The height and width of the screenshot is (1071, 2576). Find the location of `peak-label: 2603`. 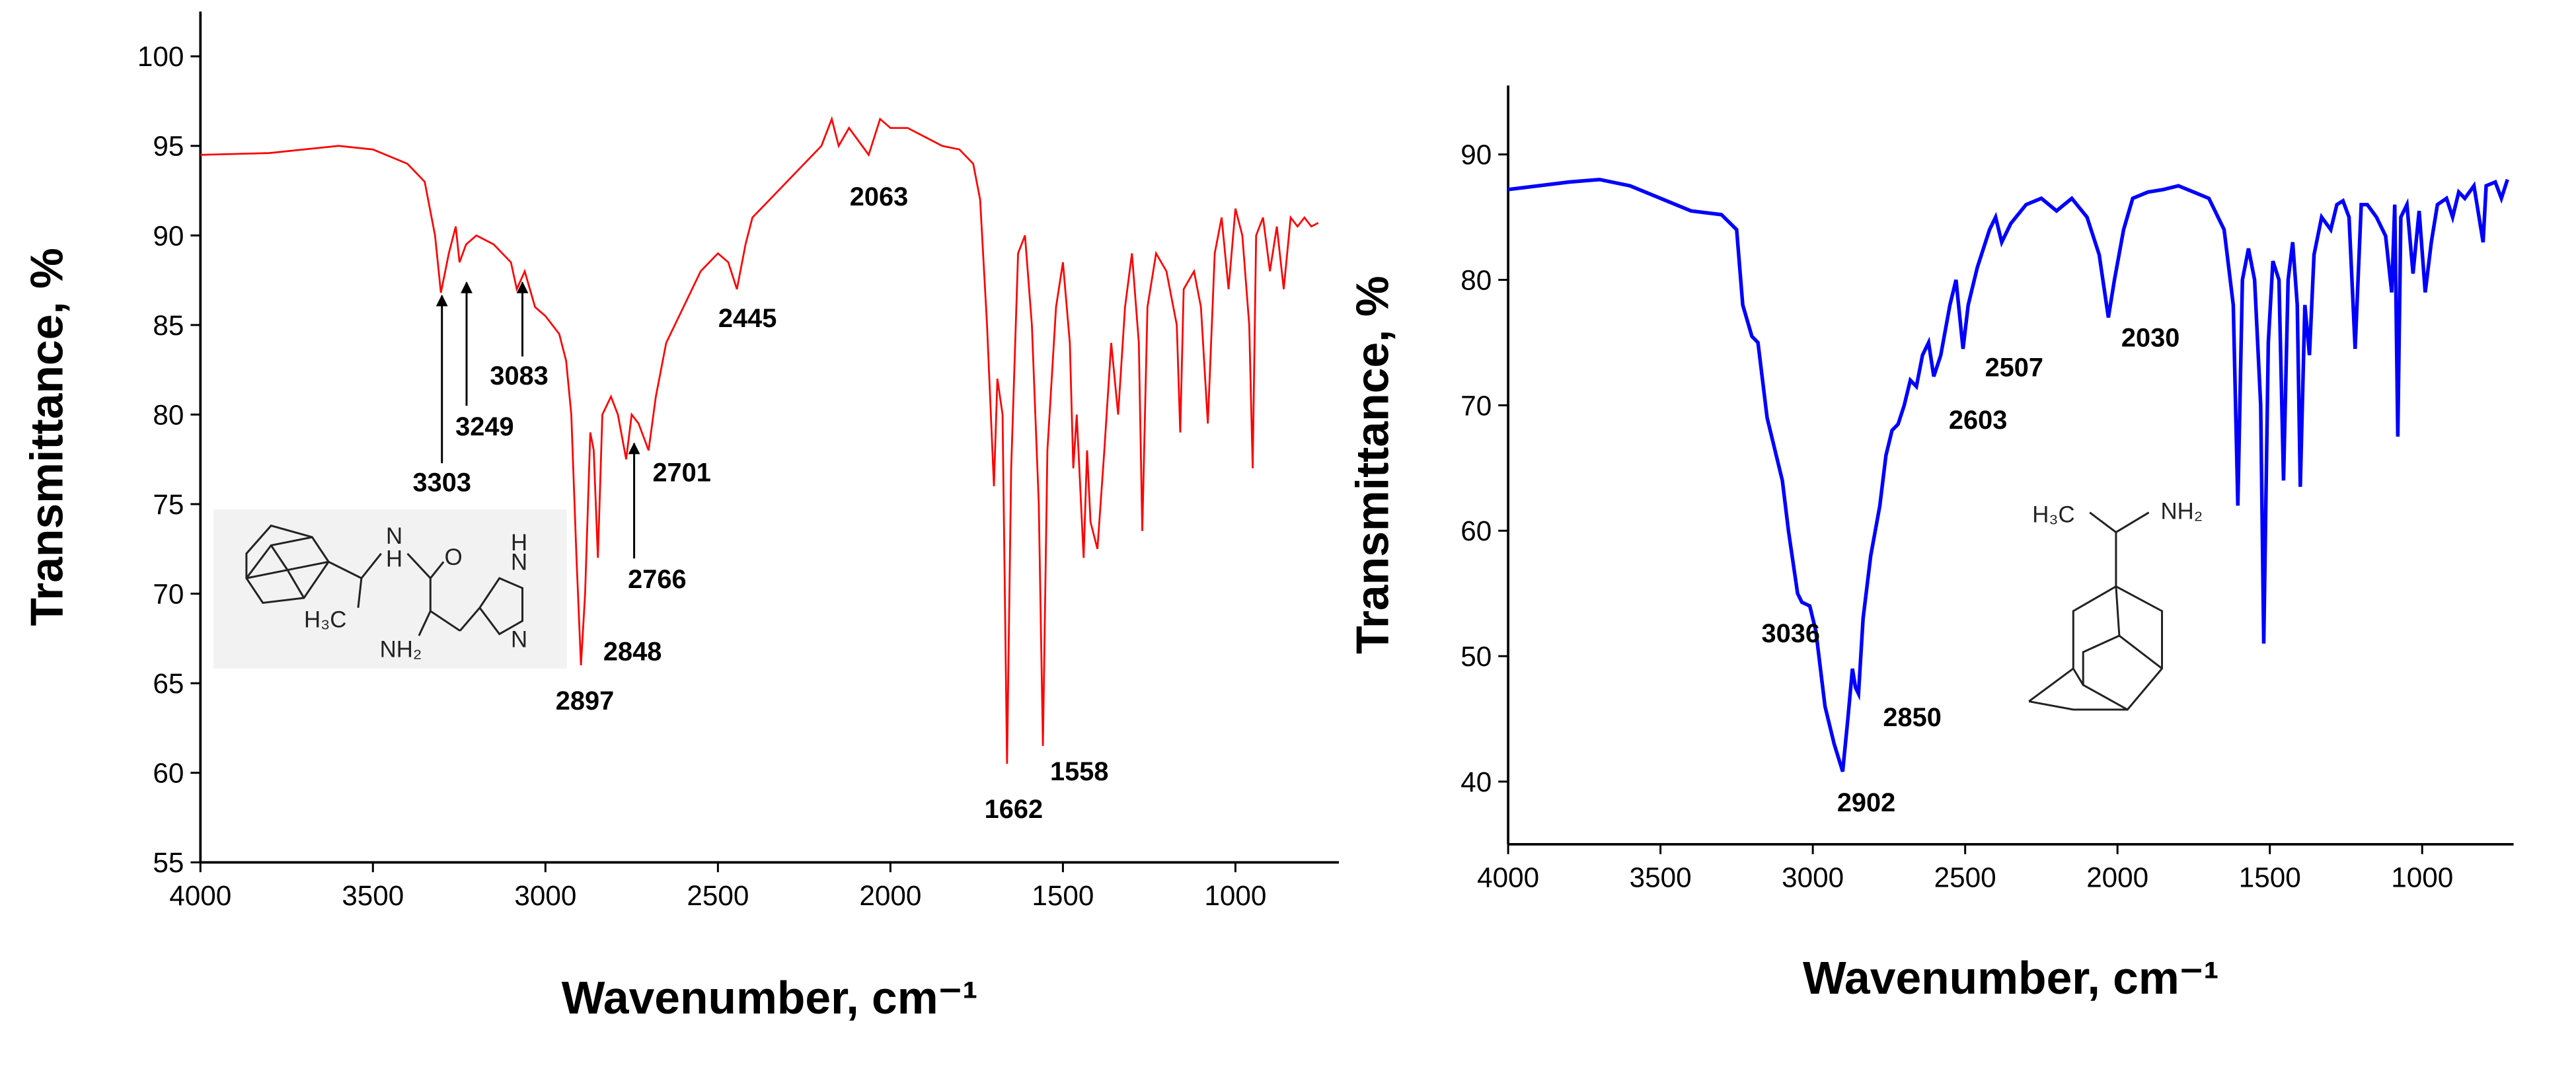

peak-label: 2603 is located at coordinates (1978, 420).